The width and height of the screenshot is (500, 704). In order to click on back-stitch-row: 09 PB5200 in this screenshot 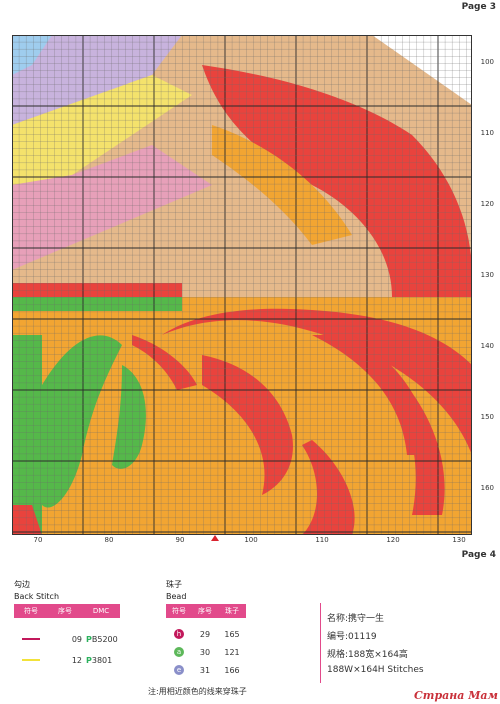, I will do `click(74, 639)`.